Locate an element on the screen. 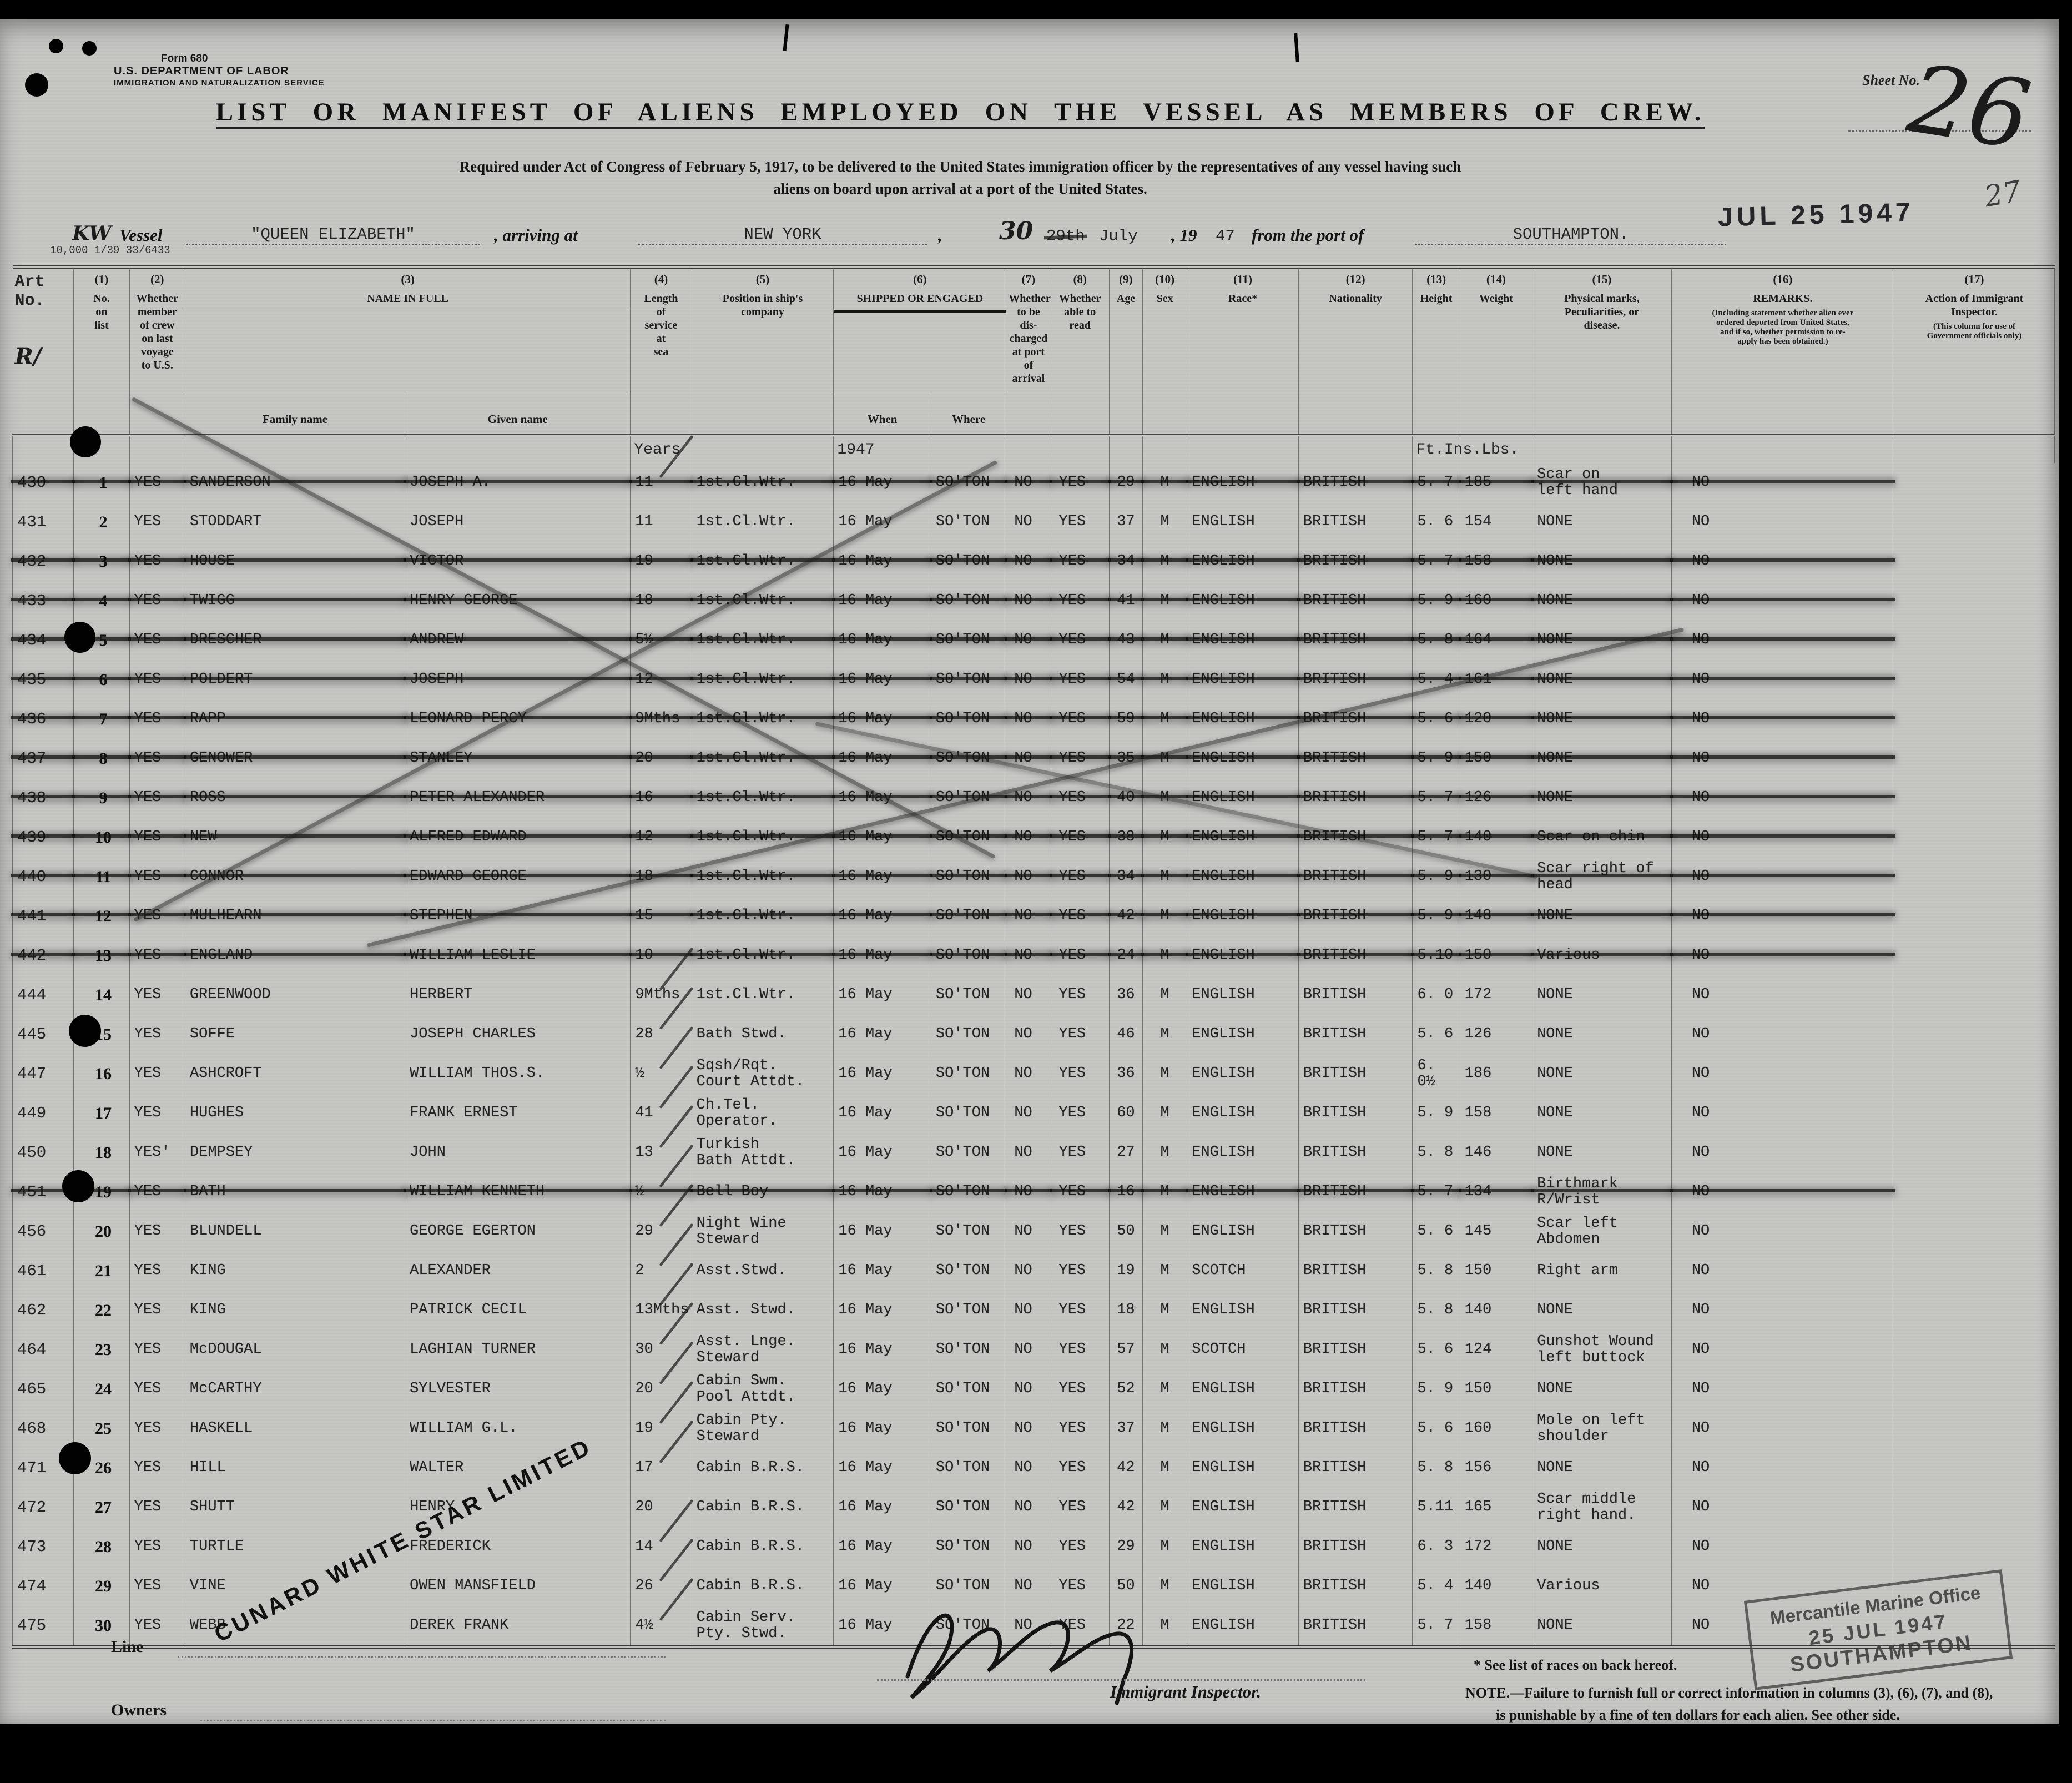  cell-height: 5. 4 is located at coordinates (1436, 679).